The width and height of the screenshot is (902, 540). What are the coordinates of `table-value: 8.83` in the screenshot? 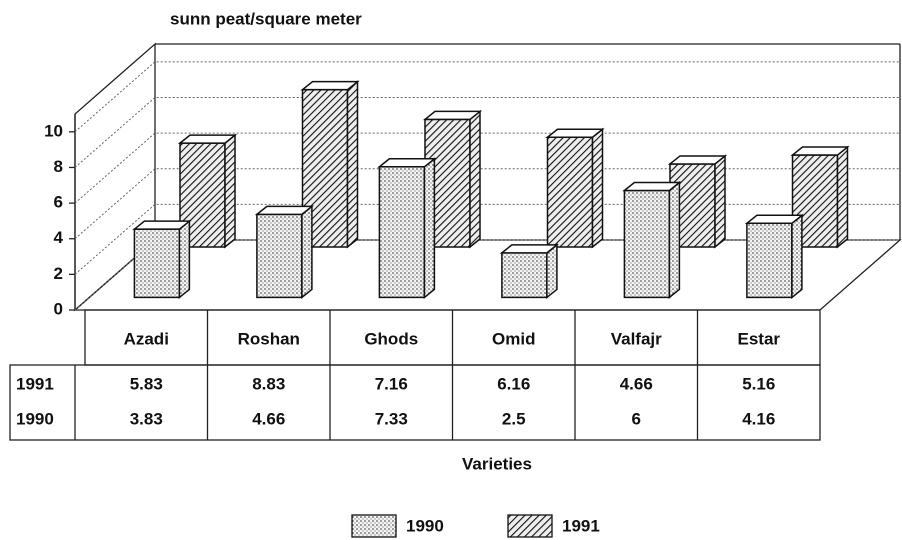 It's located at (268, 383).